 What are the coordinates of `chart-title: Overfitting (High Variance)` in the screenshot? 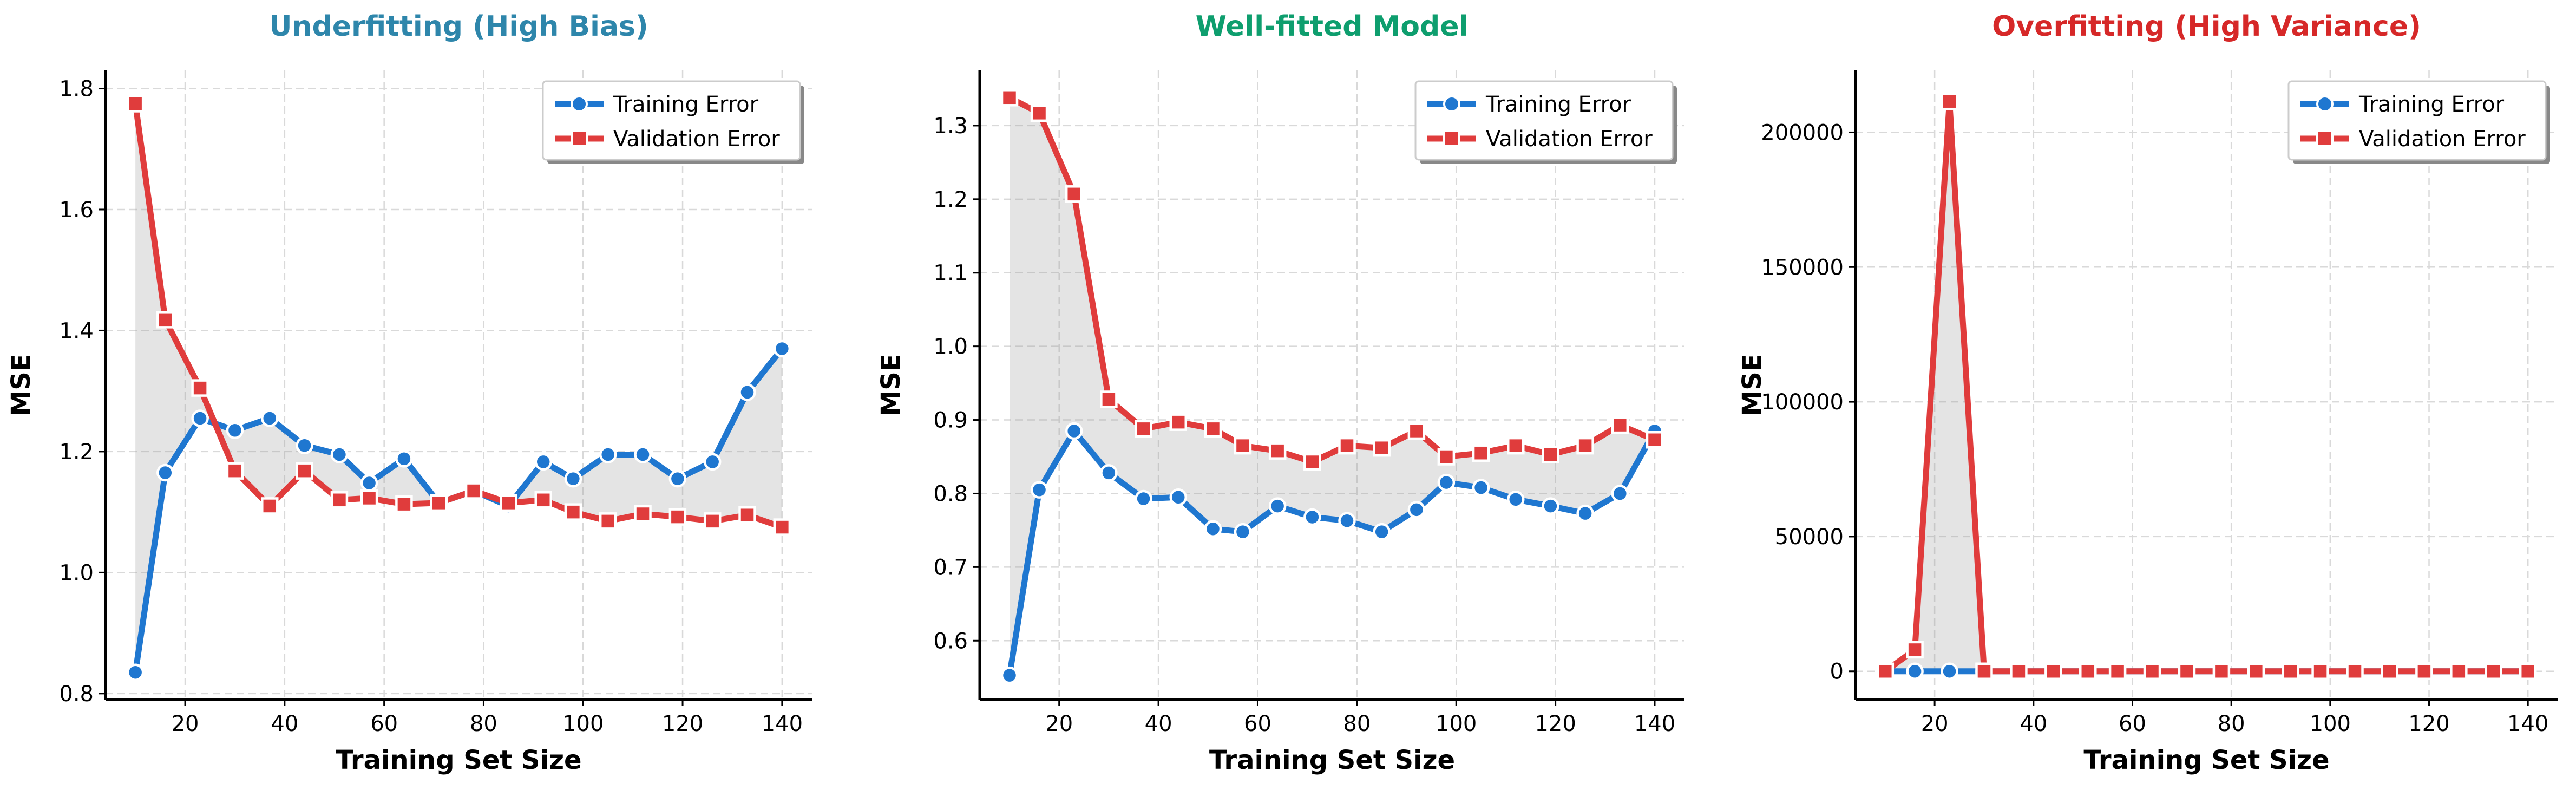 It's located at (2207, 26).